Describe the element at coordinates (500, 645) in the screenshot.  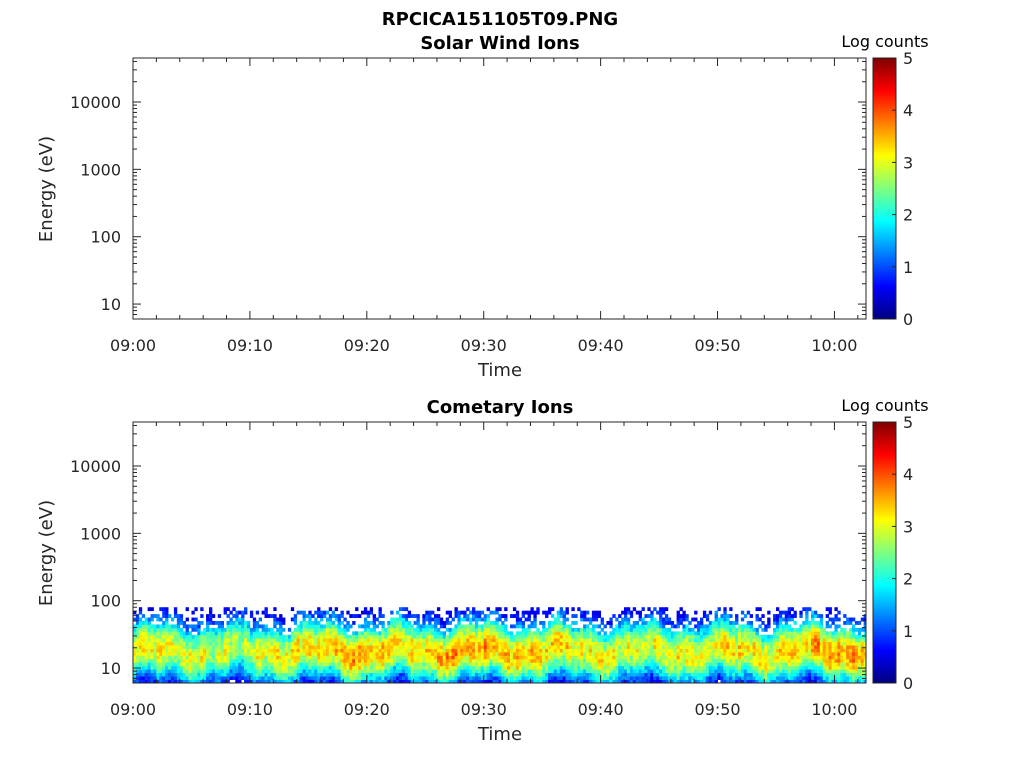
I see `heatmap-cells` at that location.